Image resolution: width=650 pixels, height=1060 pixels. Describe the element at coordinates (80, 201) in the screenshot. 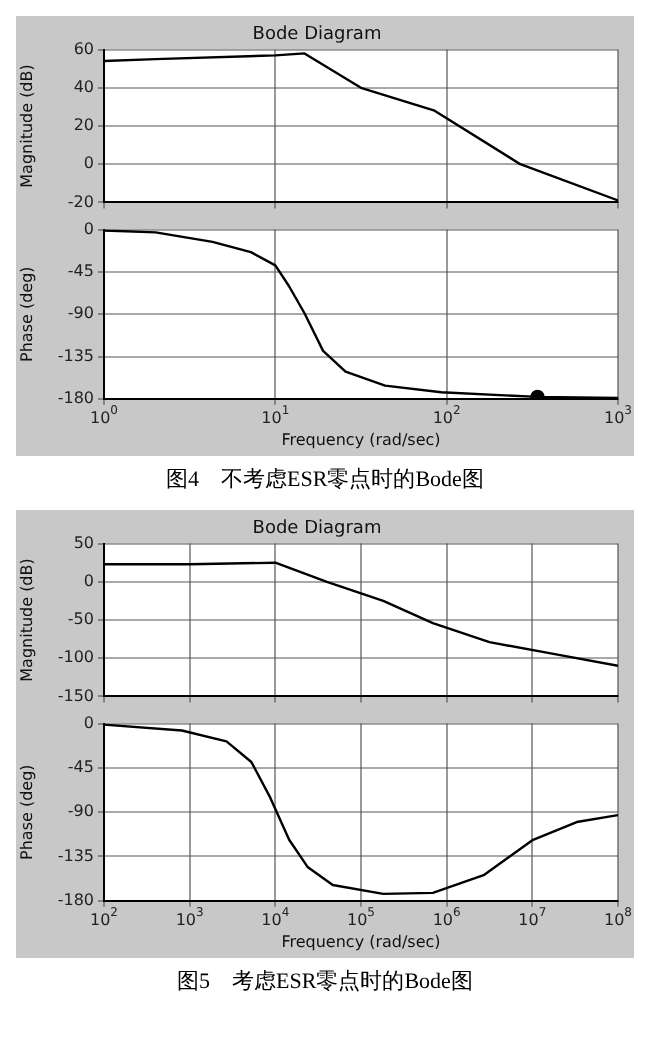

I see `y-tick-label: -20` at that location.